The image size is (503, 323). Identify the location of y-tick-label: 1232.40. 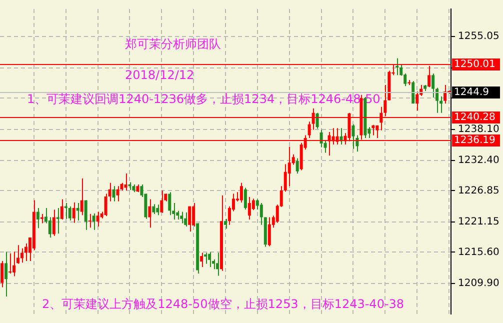
(479, 160).